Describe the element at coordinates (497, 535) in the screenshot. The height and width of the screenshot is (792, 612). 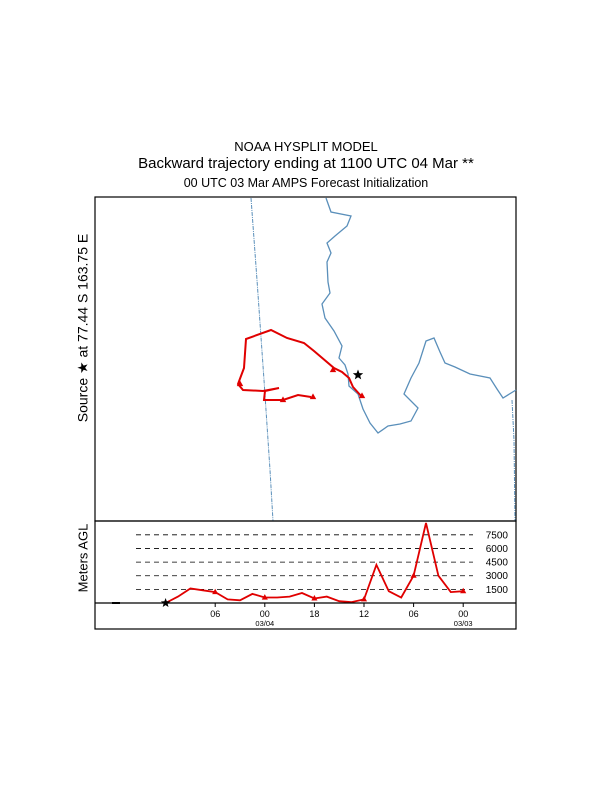
I see `altitude-label: 7500` at that location.